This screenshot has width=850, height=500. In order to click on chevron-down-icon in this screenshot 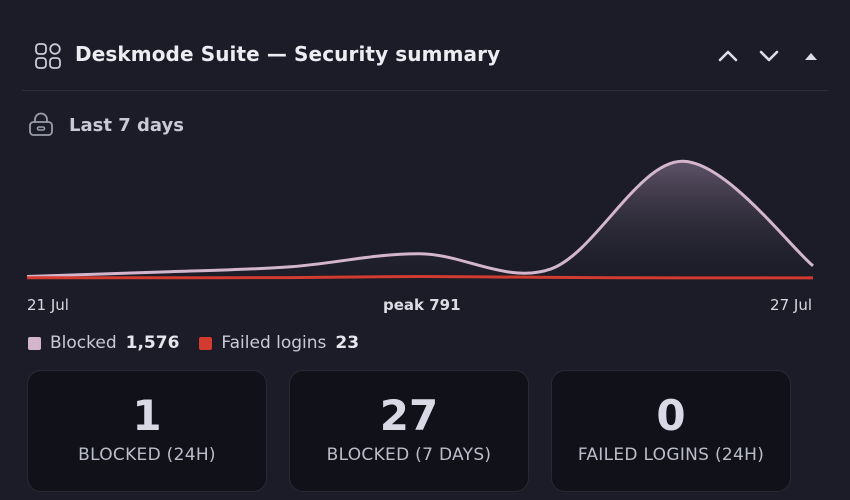, I will do `click(769, 56)`.